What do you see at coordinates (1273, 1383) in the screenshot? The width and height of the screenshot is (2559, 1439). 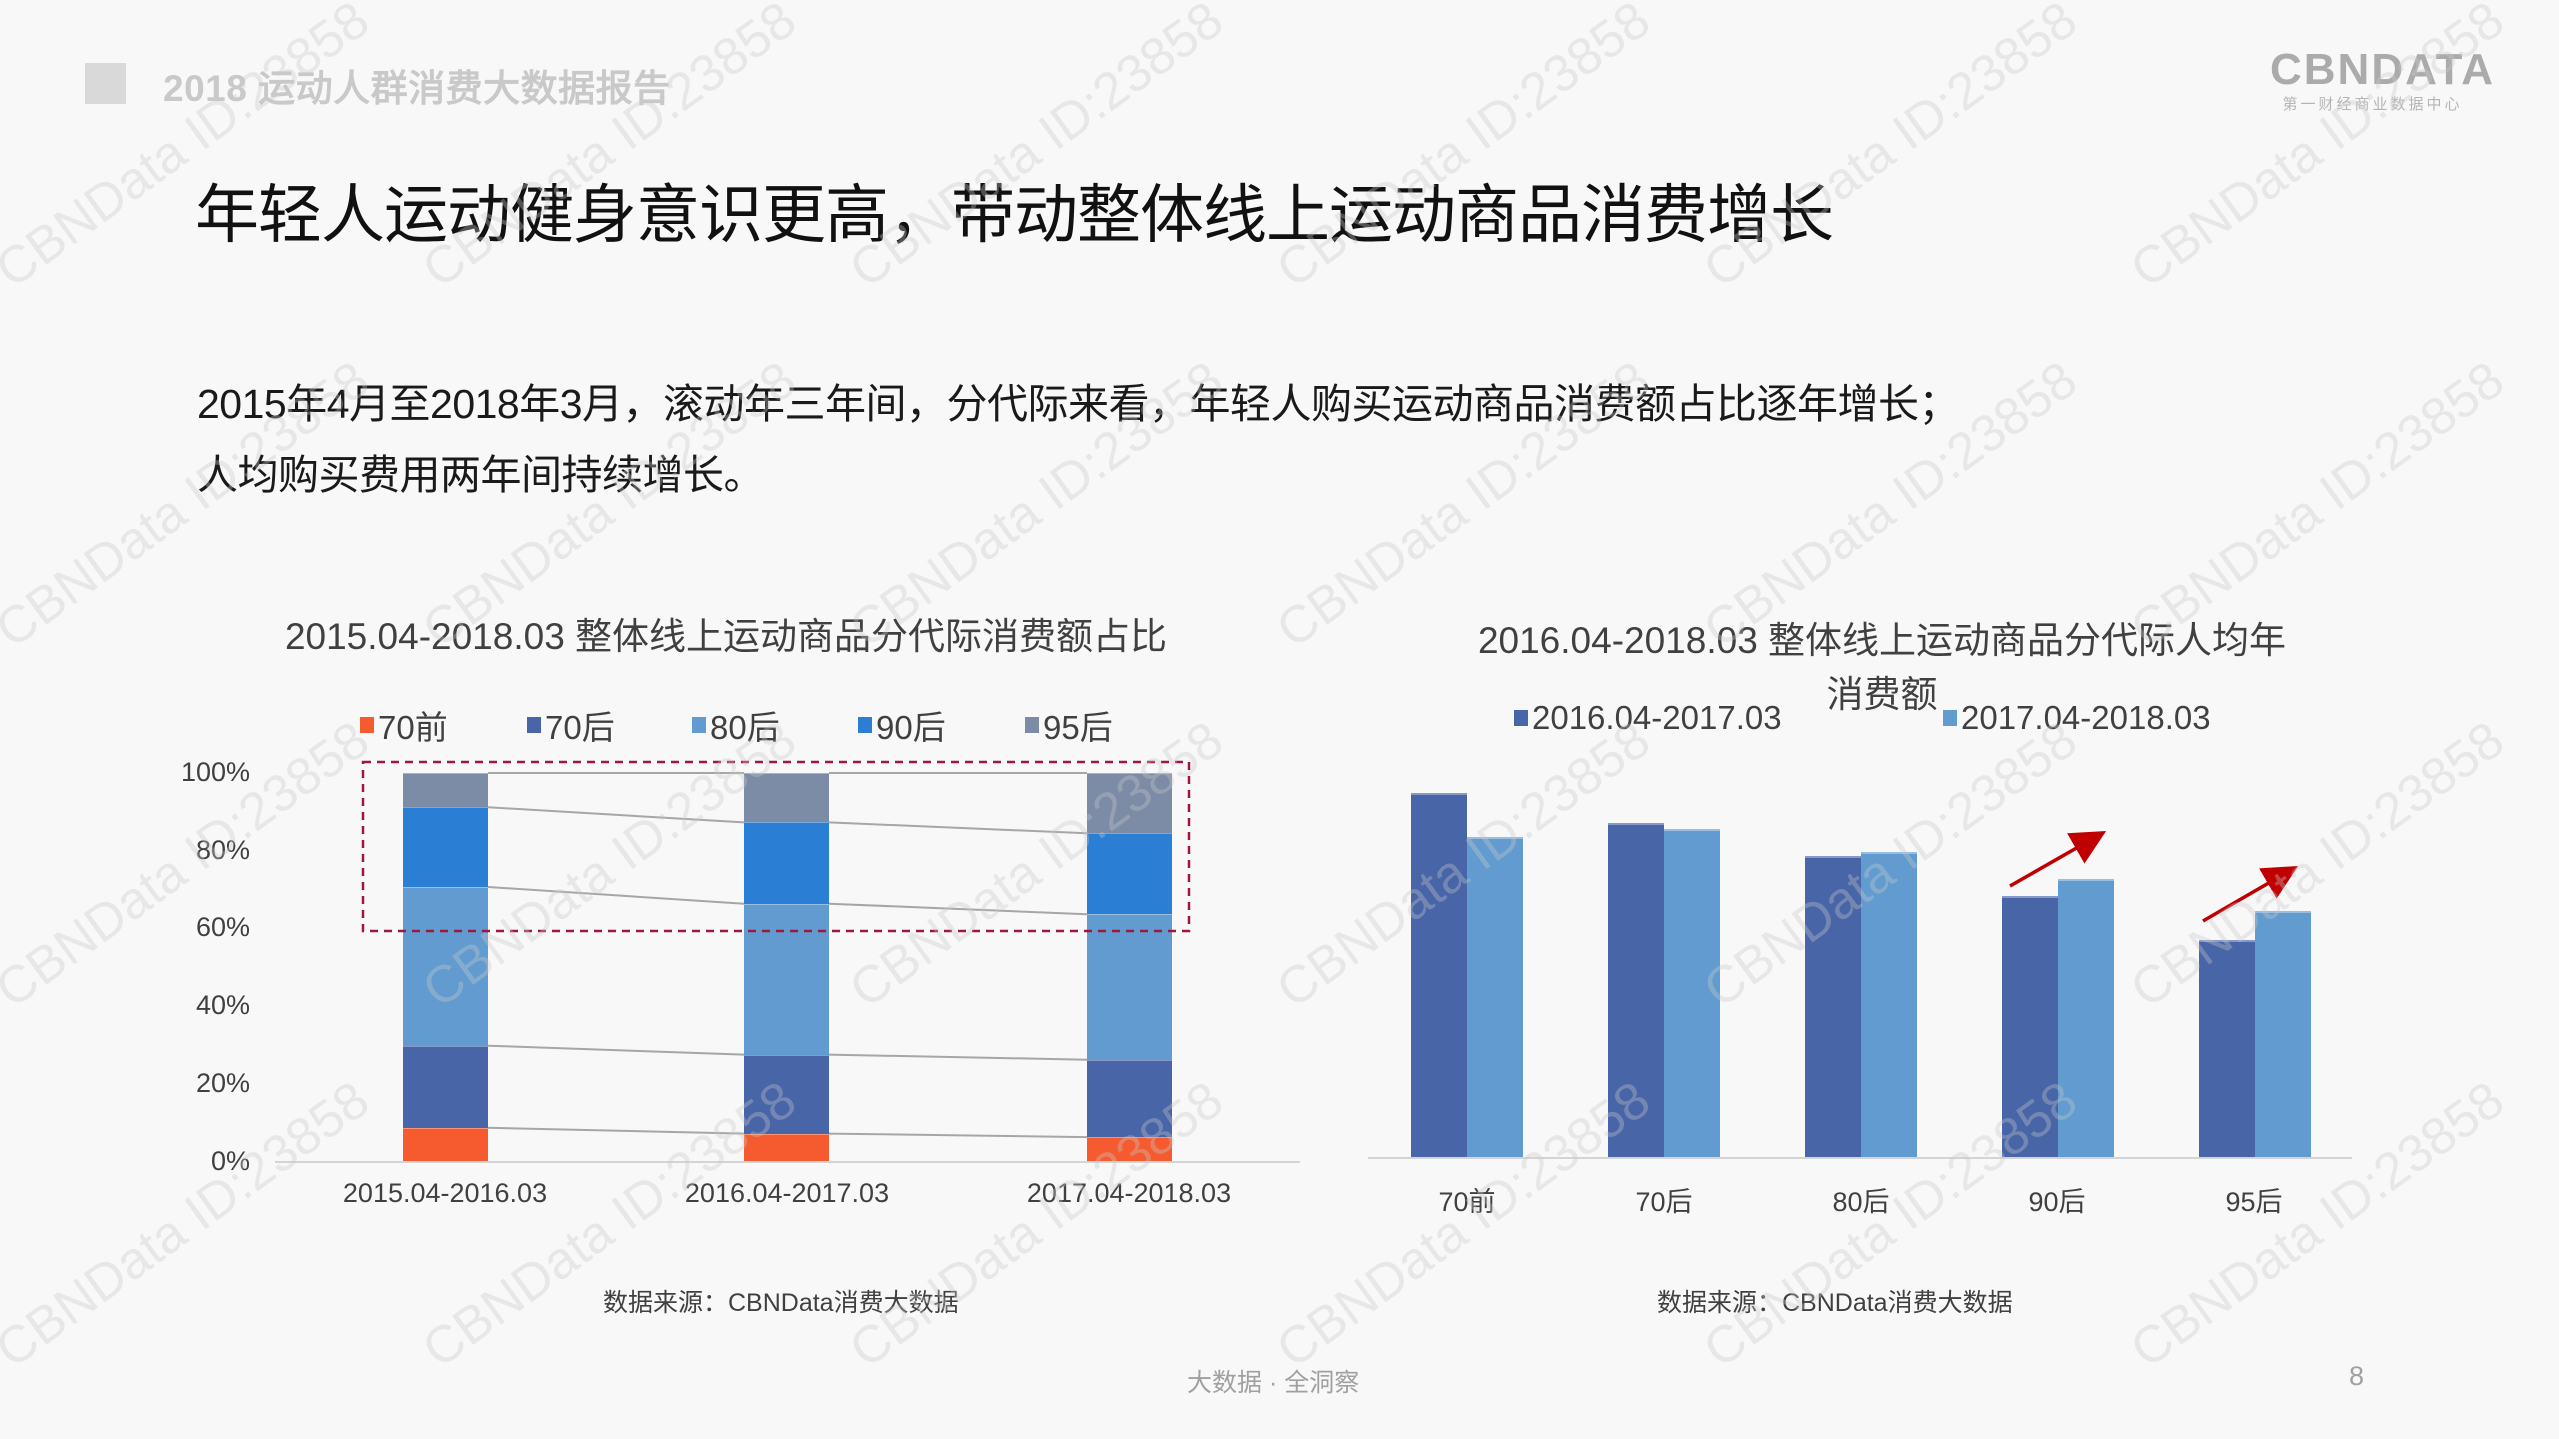 I see `footer-tagline: 大数据 · 全洞察` at bounding box center [1273, 1383].